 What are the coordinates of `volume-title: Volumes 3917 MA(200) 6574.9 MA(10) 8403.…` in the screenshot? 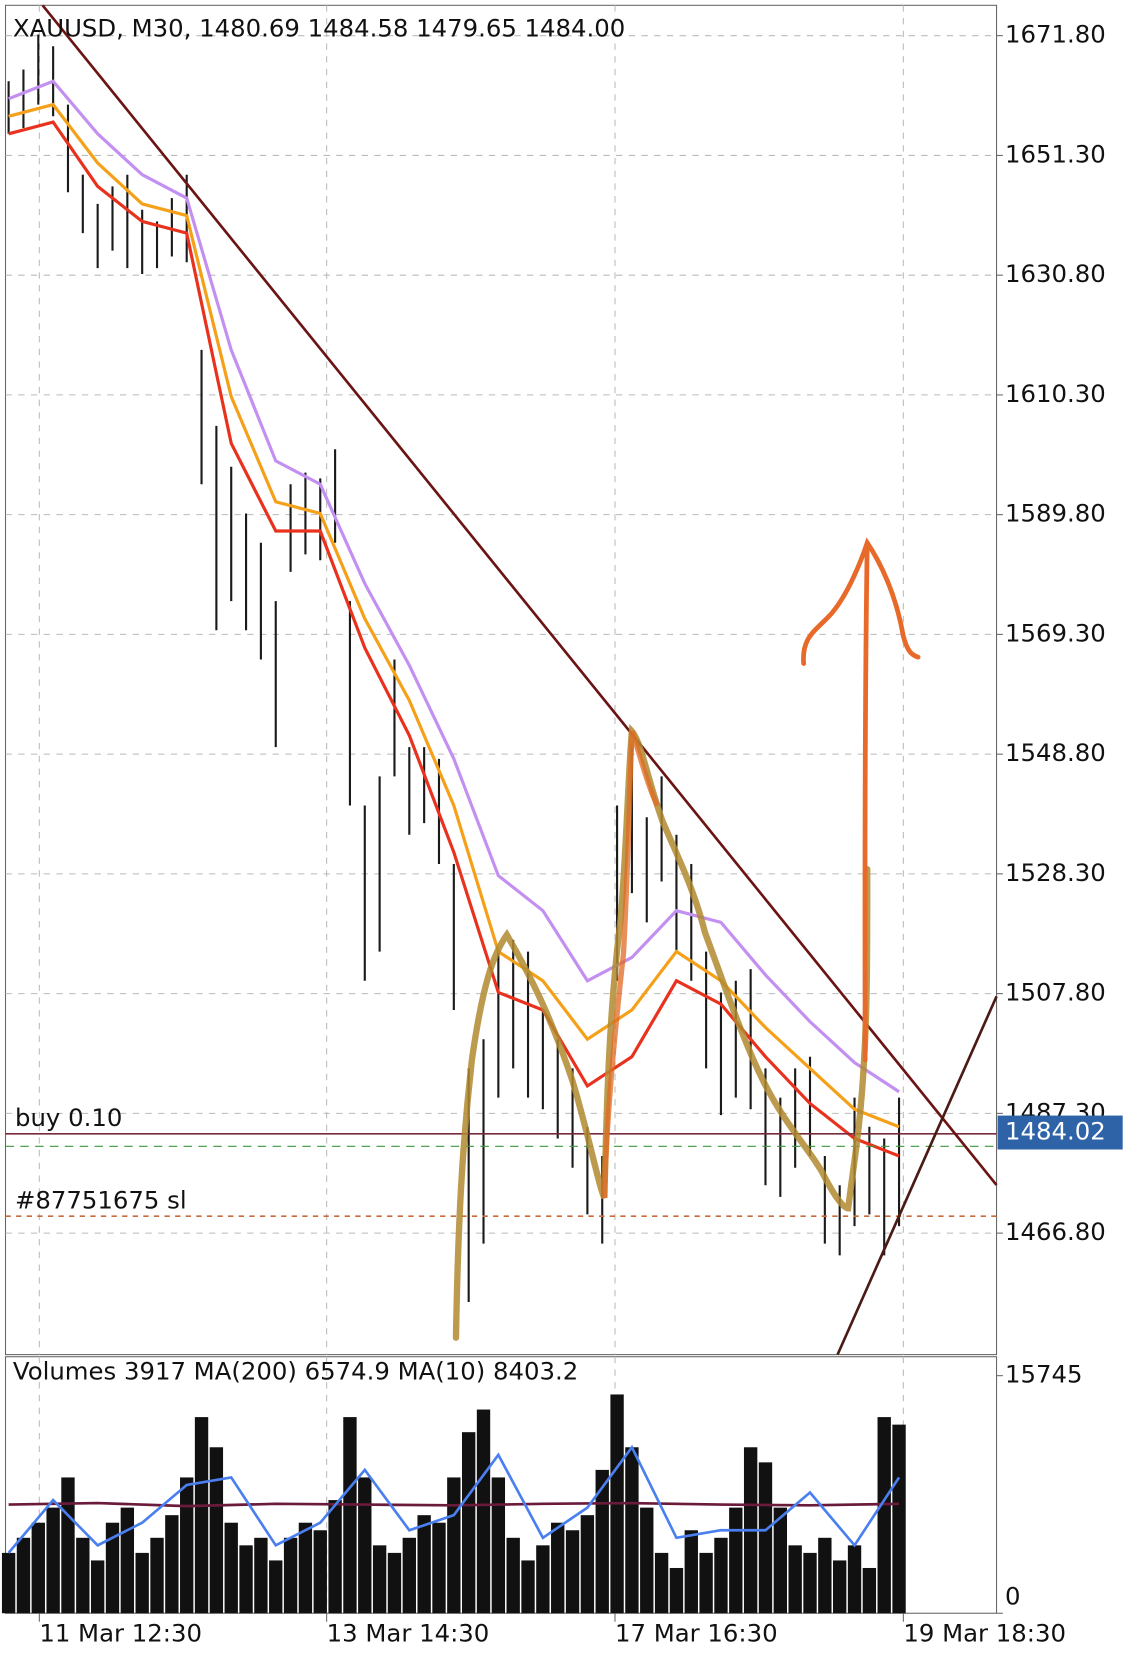 It's located at (295, 1371).